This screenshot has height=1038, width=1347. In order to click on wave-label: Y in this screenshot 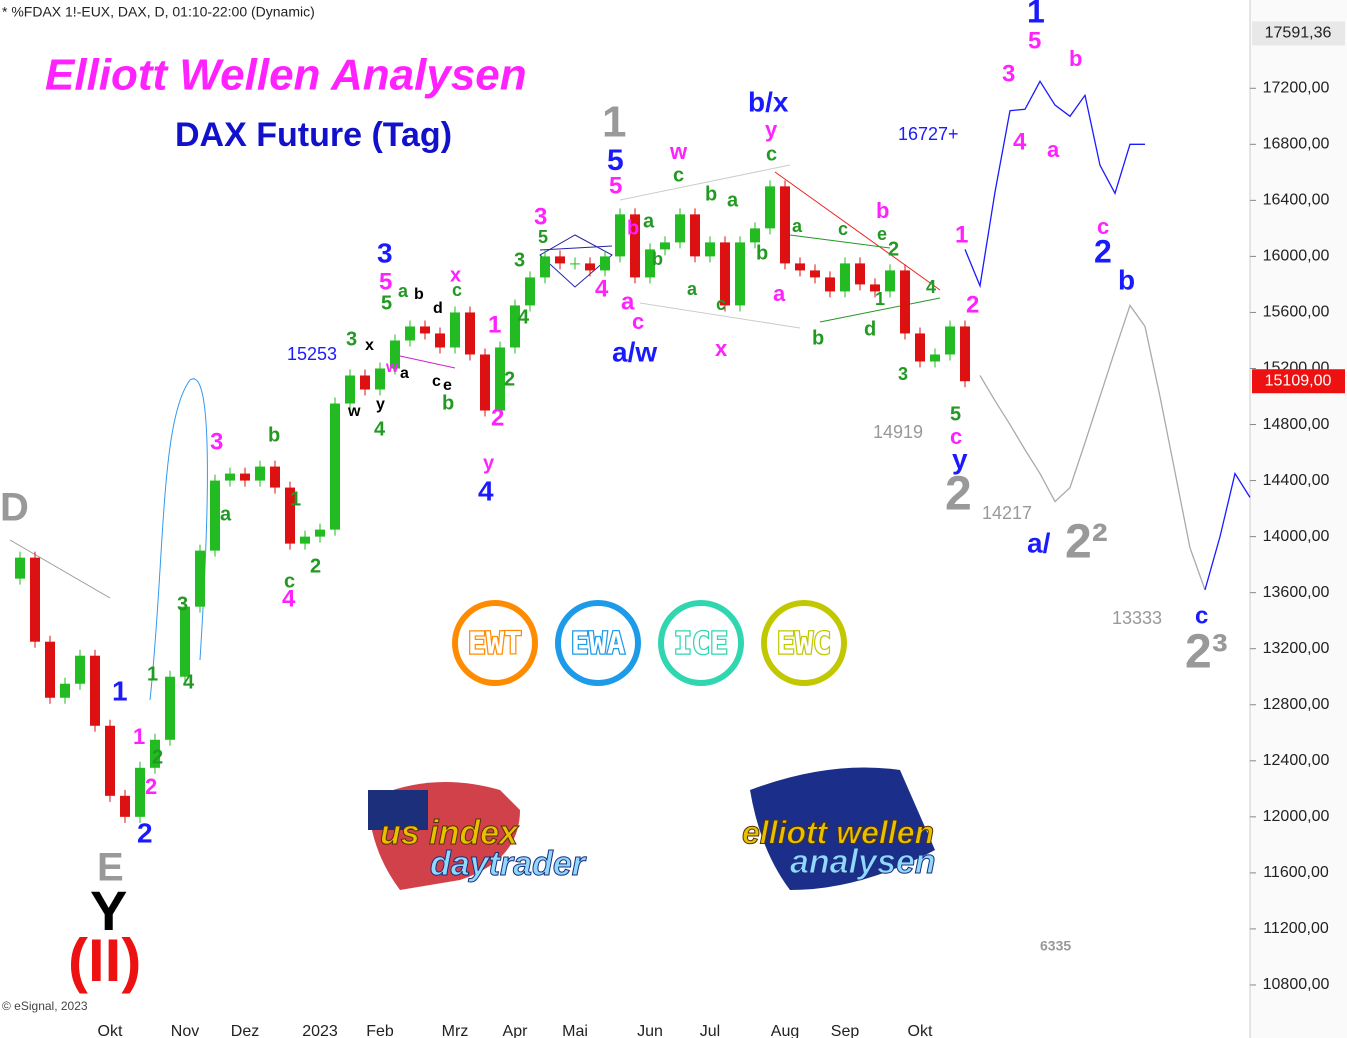, I will do `click(108, 910)`.